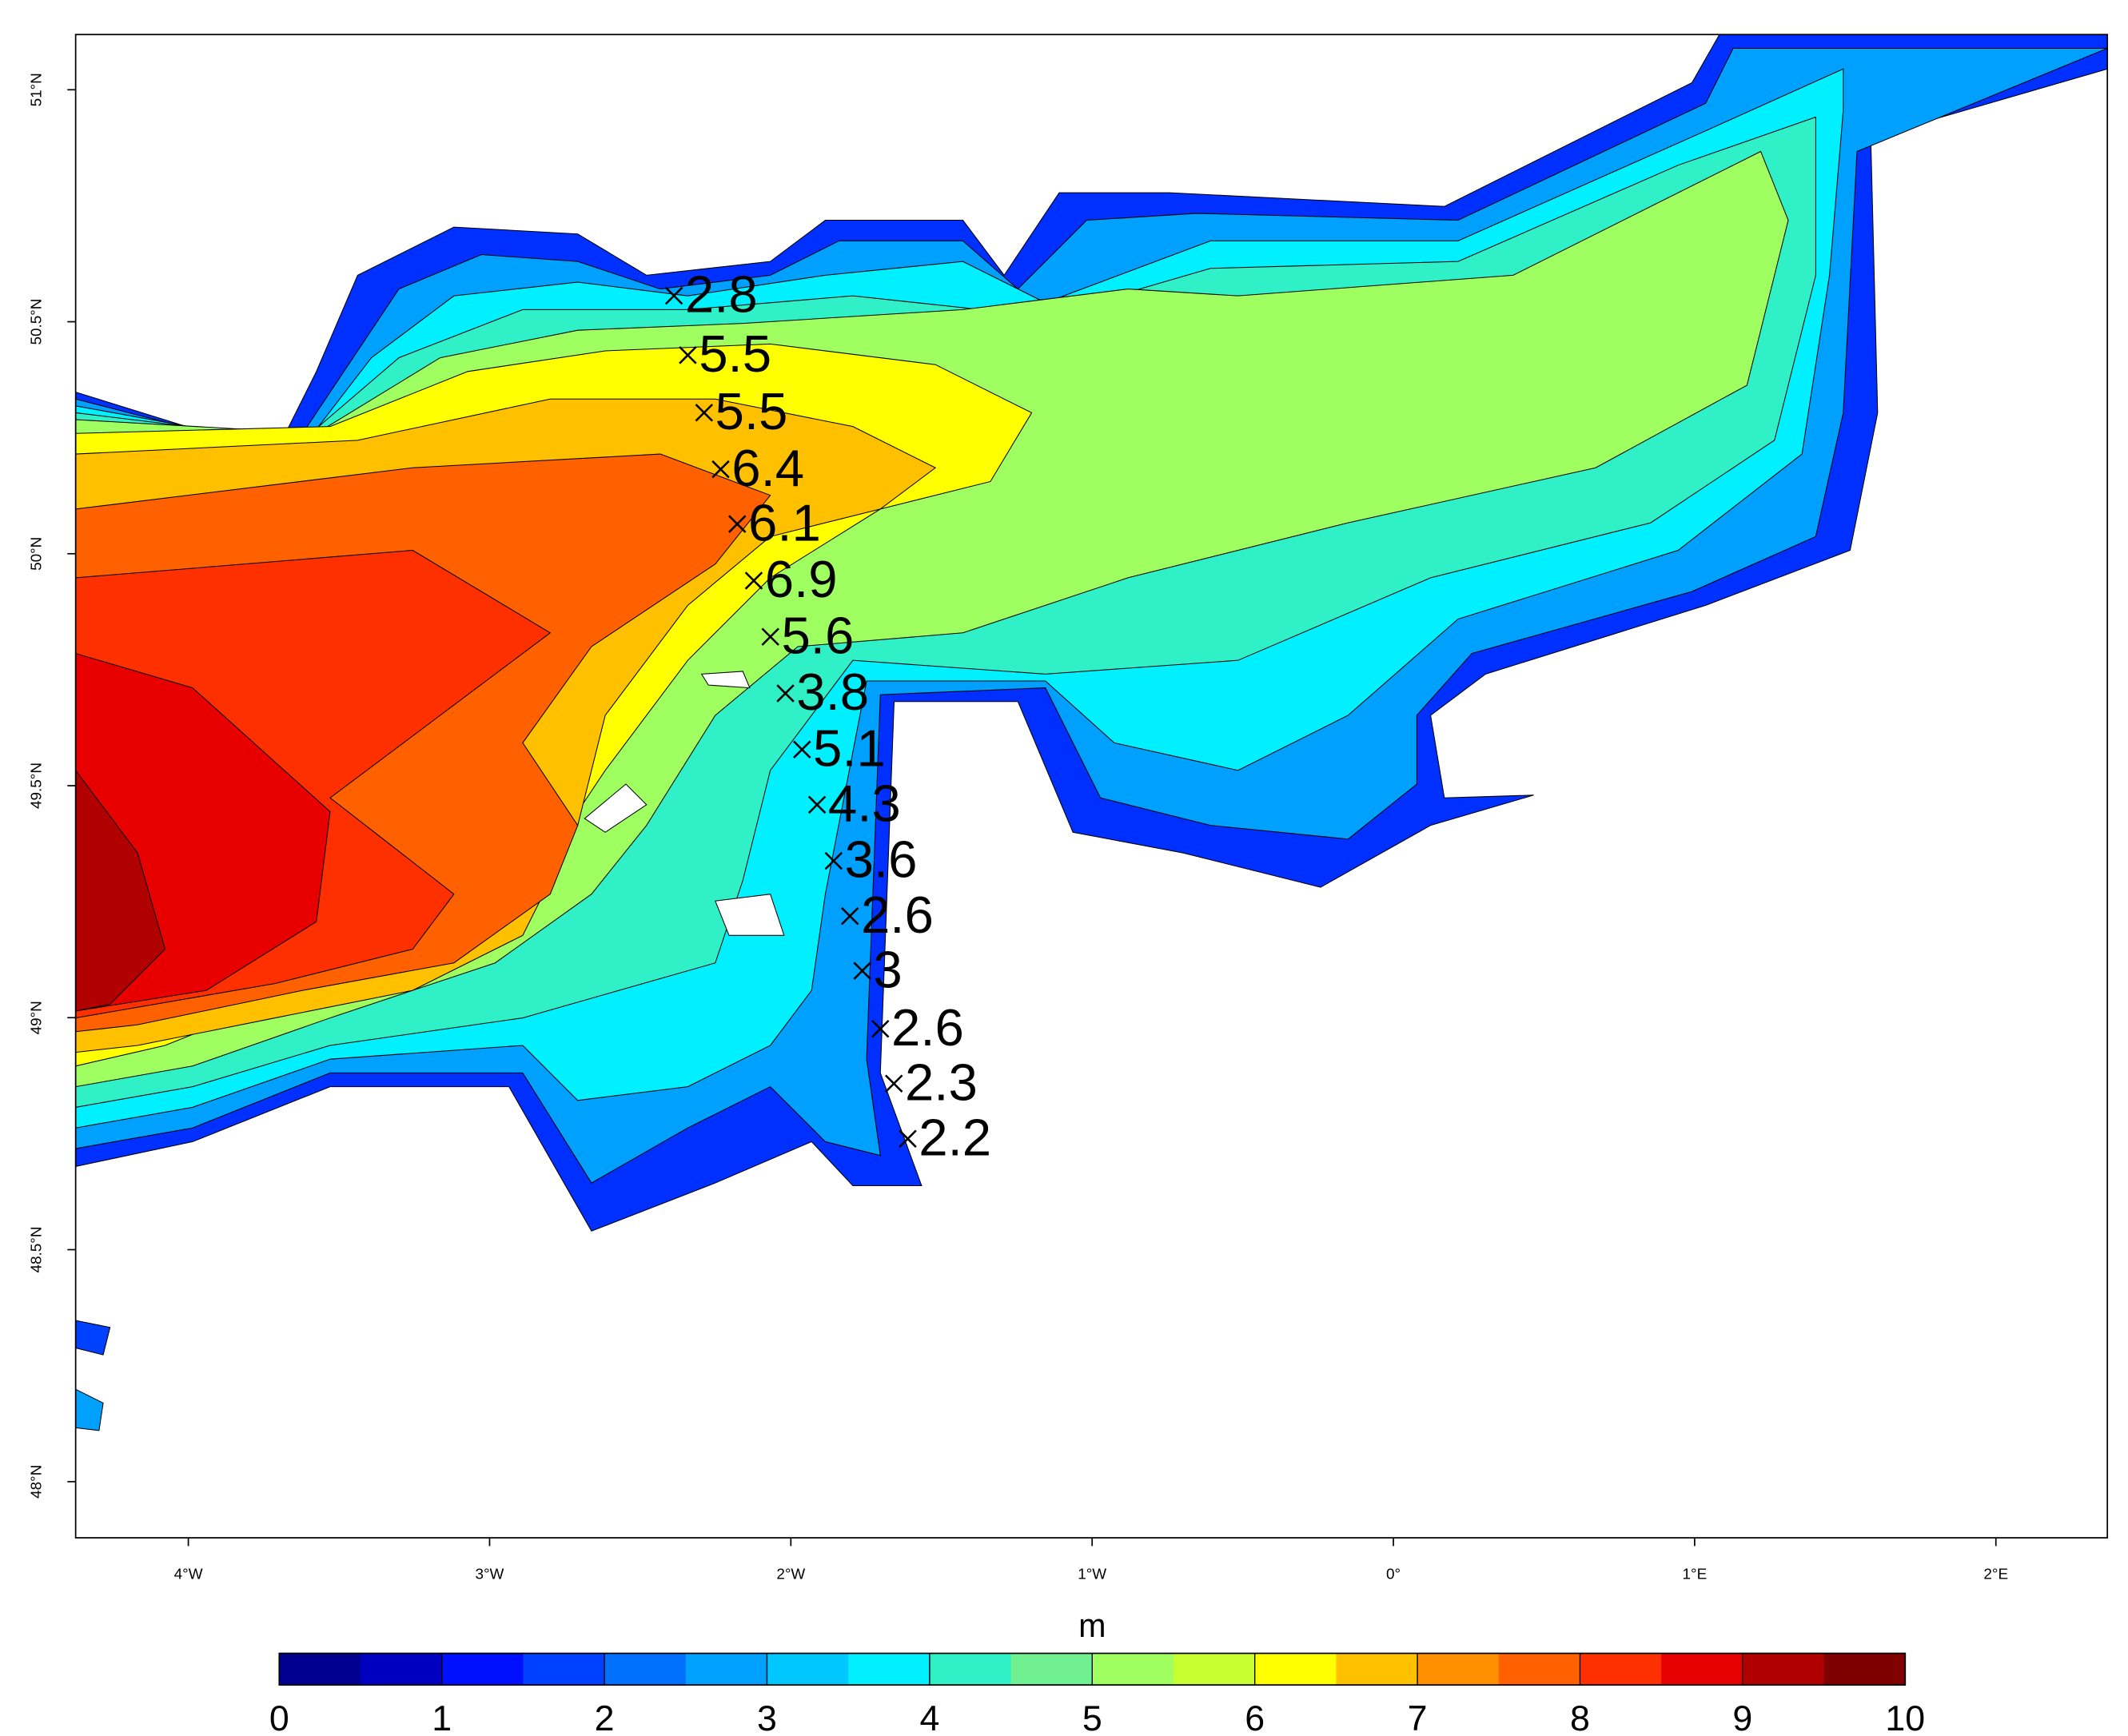 This screenshot has width=2128, height=1736. What do you see at coordinates (1393, 1575) in the screenshot?
I see `x-tick-label: 0°` at bounding box center [1393, 1575].